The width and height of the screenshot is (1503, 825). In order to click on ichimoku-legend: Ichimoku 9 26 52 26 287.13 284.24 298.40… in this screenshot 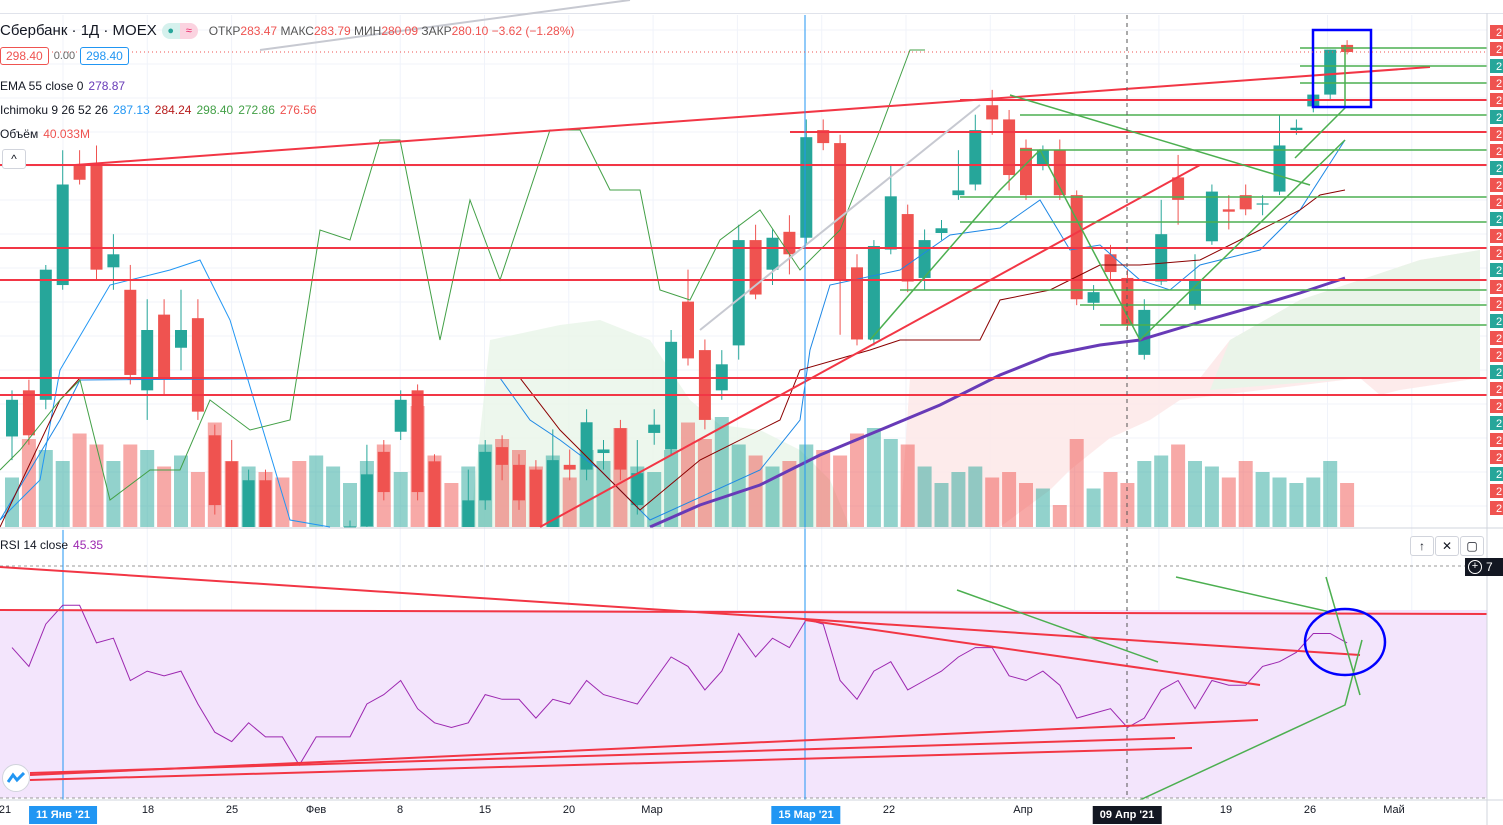, I will do `click(158, 110)`.